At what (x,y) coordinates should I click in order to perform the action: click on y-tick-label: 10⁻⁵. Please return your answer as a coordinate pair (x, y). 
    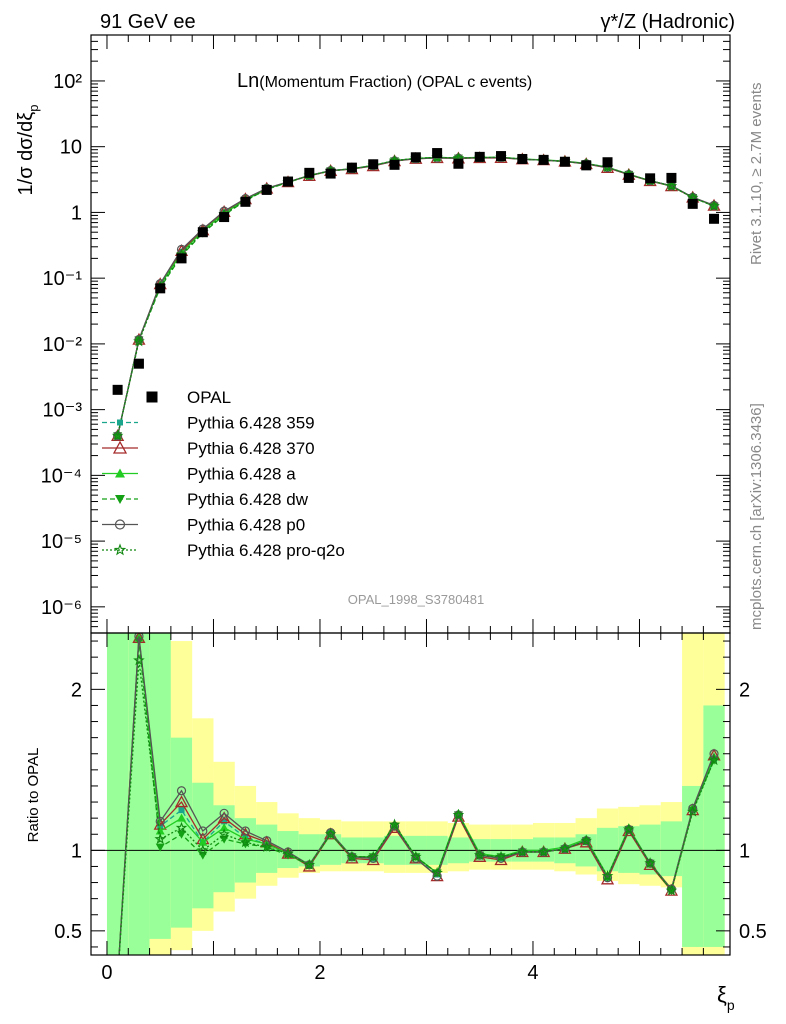
    Looking at the image, I should click on (61, 542).